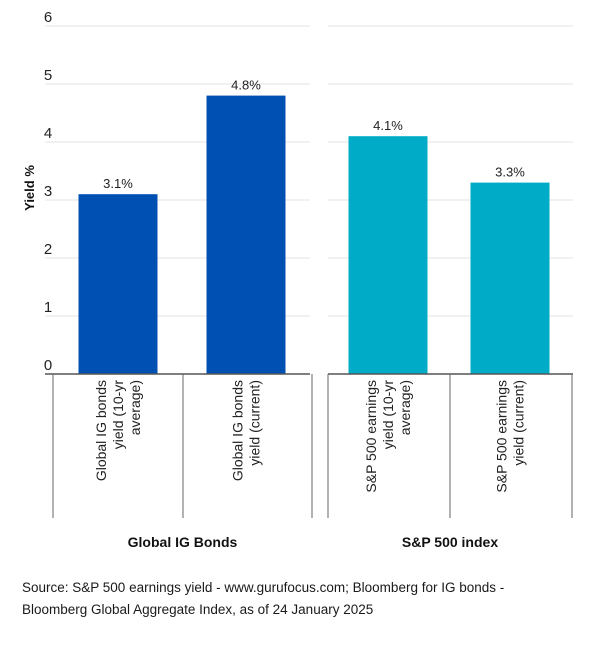 This screenshot has height=646, width=595. Describe the element at coordinates (29, 188) in the screenshot. I see `y-axis-label: Yield %` at that location.